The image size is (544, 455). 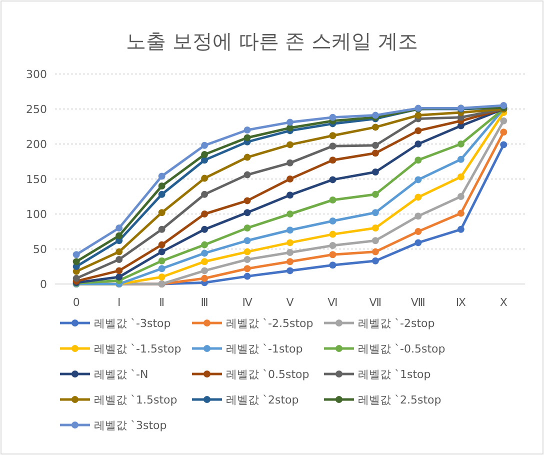 What do you see at coordinates (132, 323) in the screenshot?
I see `legend-label: 레벨값 `-3stop` at bounding box center [132, 323].